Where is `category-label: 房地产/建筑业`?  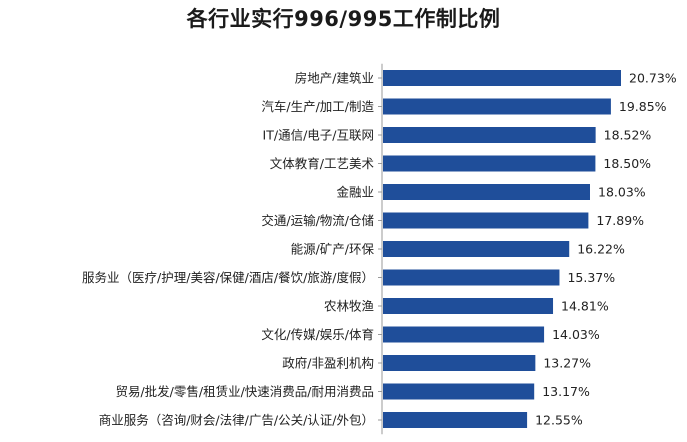 category-label: 房地产/建筑业 is located at coordinates (334, 78).